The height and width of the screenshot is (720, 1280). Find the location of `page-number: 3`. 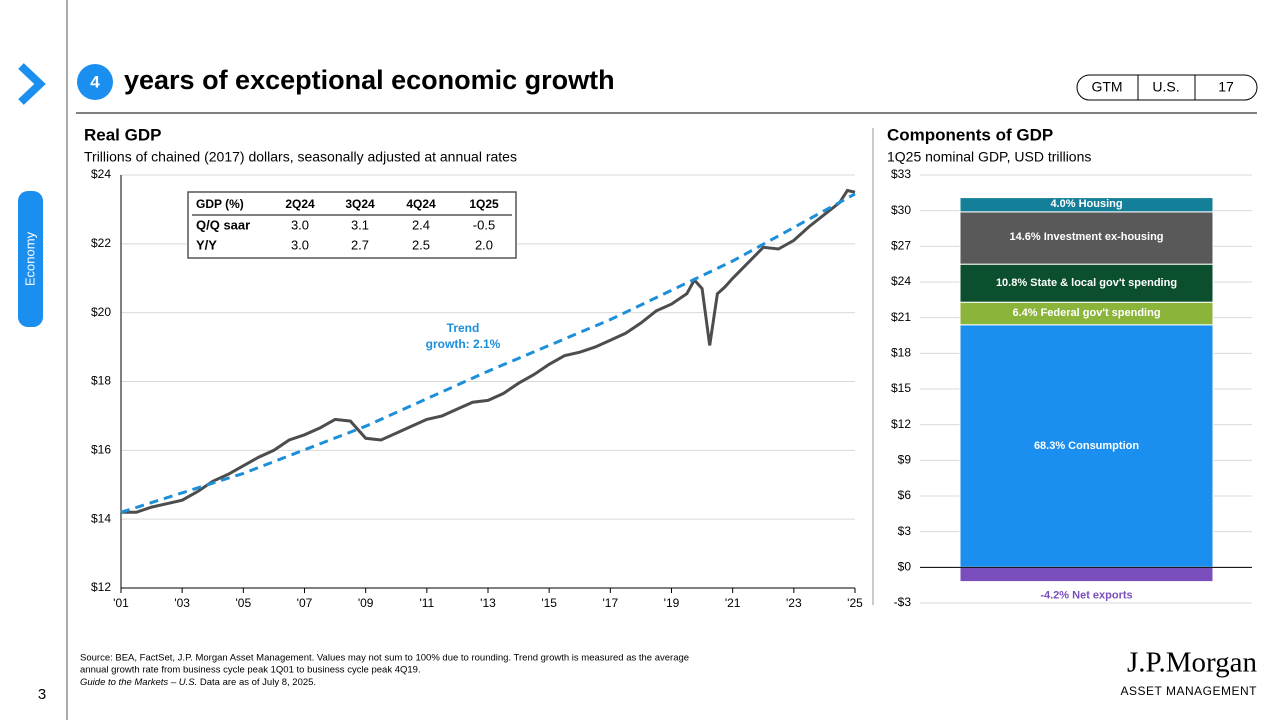

page-number: 3 is located at coordinates (42, 694).